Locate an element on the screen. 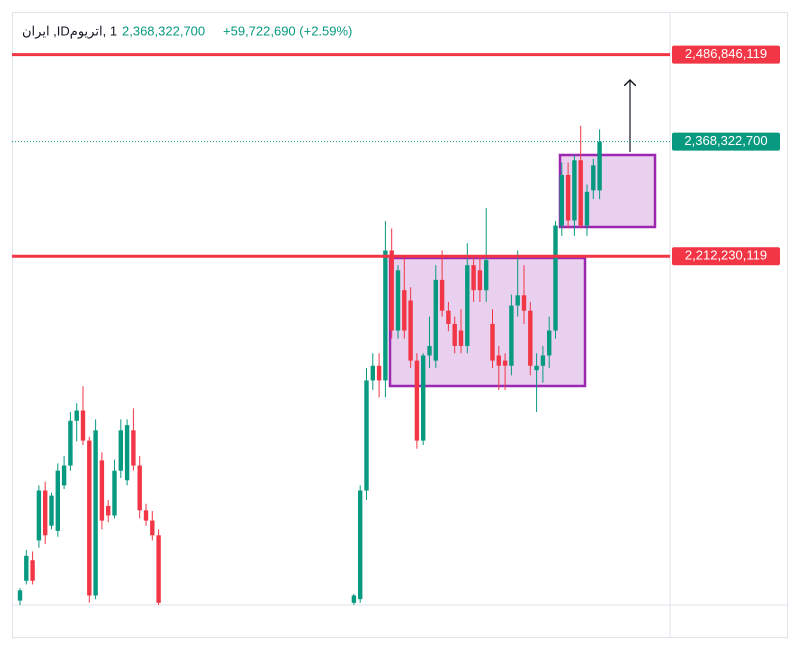 Image resolution: width=800 pixels, height=650 pixels. last-price-label: 2,368,322,700 is located at coordinates (725, 140).